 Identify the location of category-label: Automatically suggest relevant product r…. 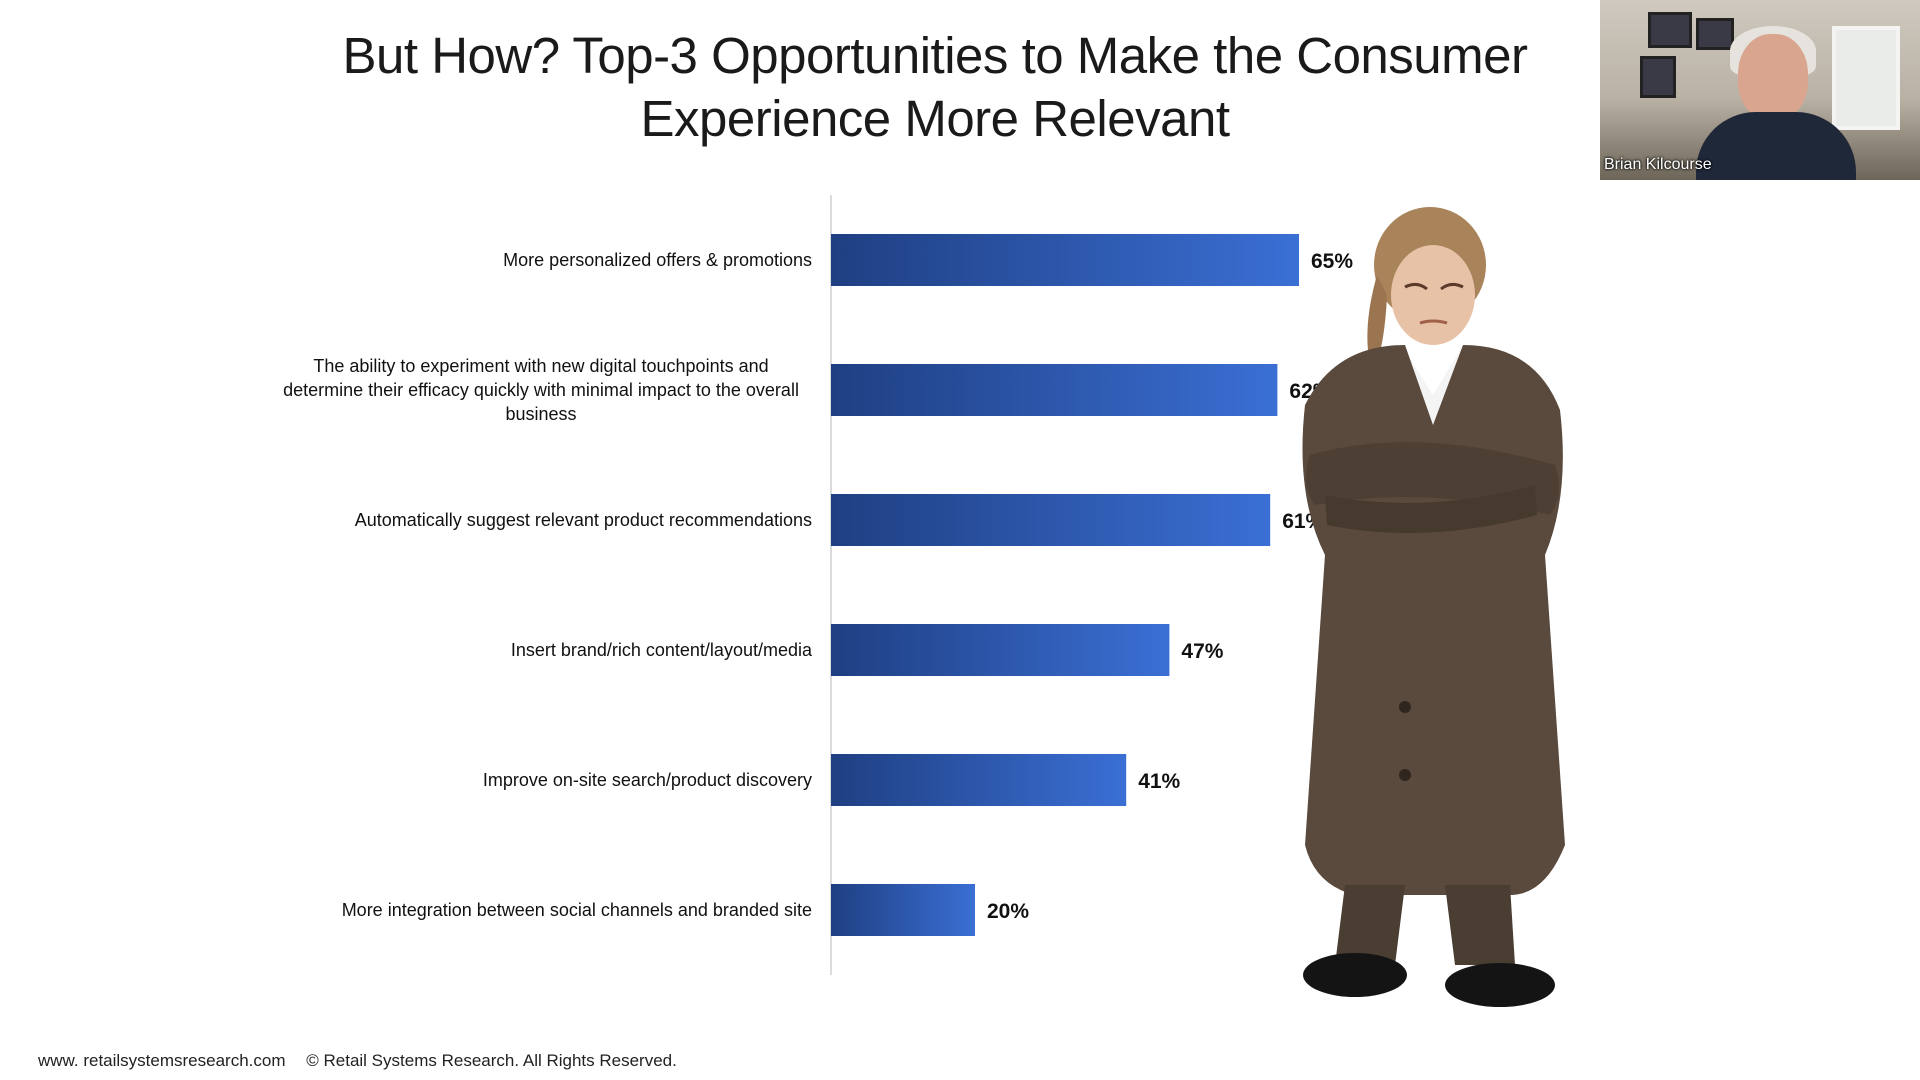
(583, 520).